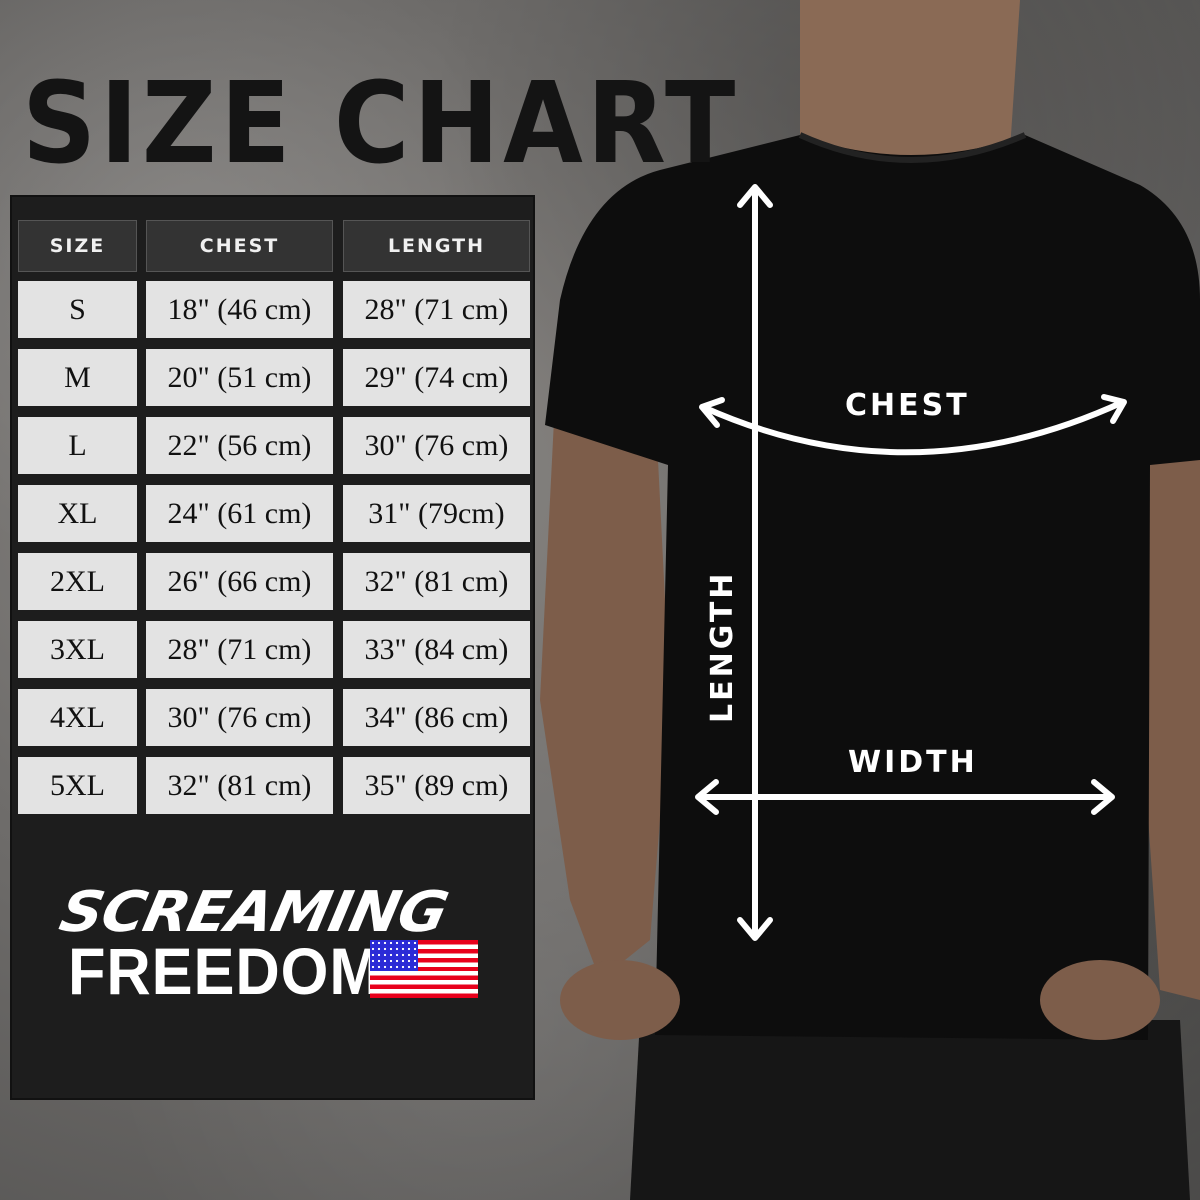 This screenshot has width=1200, height=1200. Describe the element at coordinates (913, 425) in the screenshot. I see `chest-arrow` at that location.